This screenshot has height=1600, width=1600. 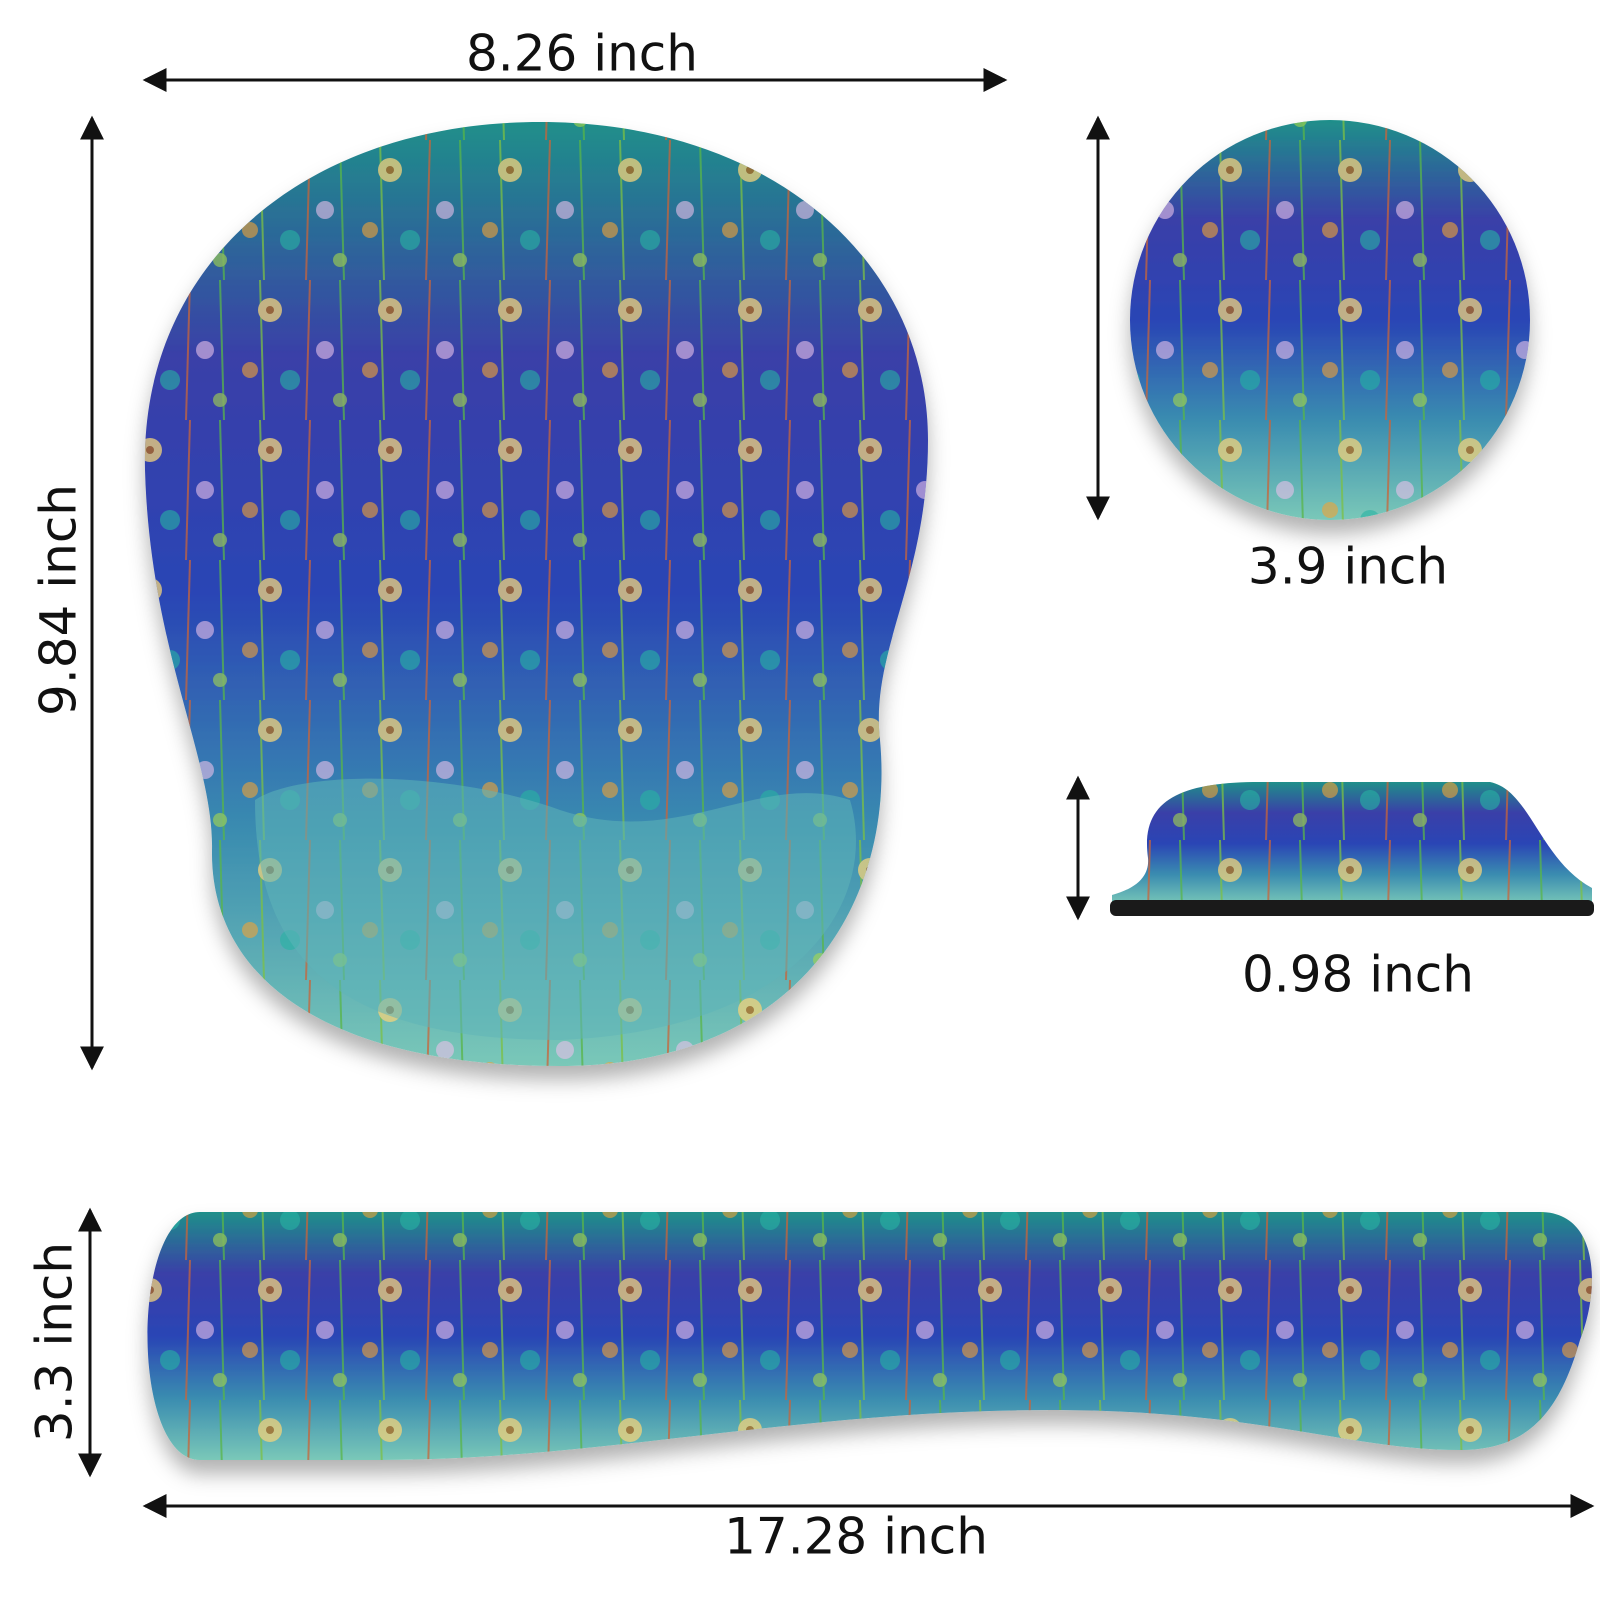 What do you see at coordinates (1348, 567) in the screenshot?
I see `dimension-label: 3.9 inch` at bounding box center [1348, 567].